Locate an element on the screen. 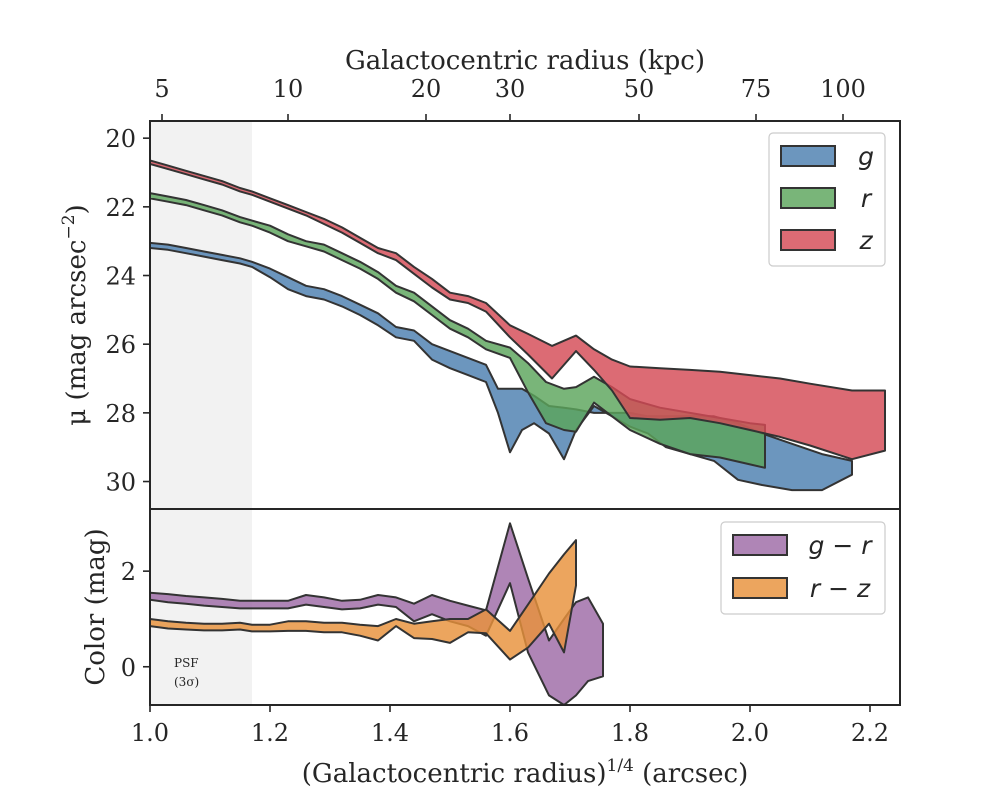  x-axis-title: (Galactocentric radius)1/4 (arcsec) is located at coordinates (525, 772).